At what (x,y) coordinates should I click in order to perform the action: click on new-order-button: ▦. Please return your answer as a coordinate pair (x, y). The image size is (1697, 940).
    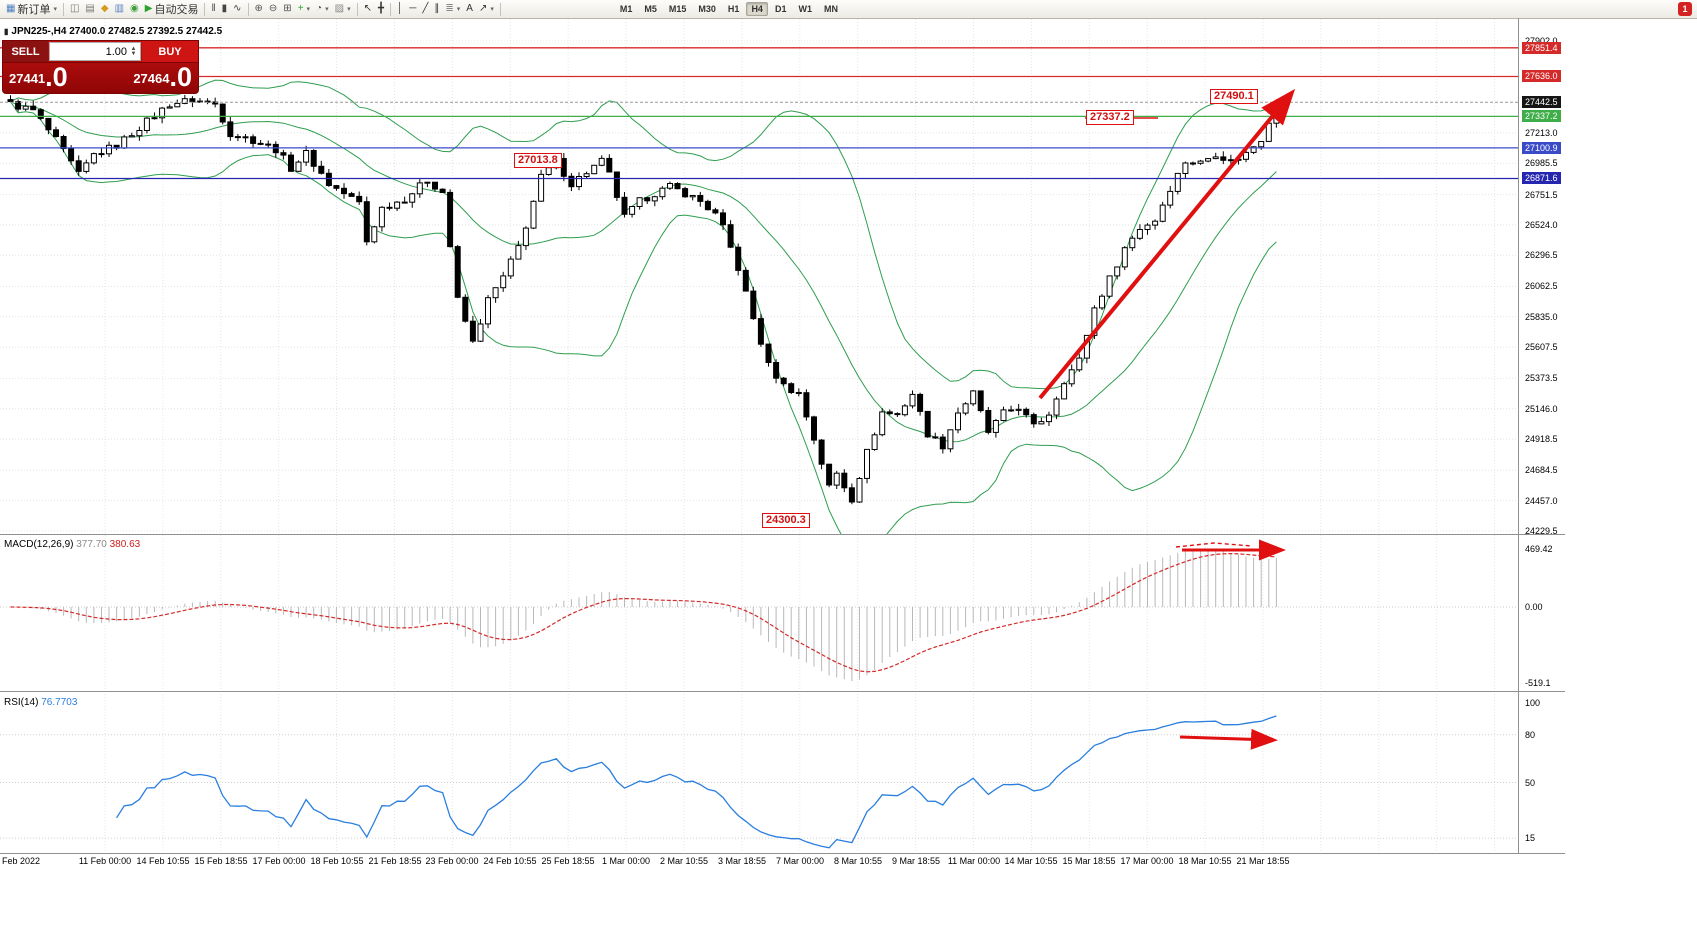
    Looking at the image, I should click on (11, 8).